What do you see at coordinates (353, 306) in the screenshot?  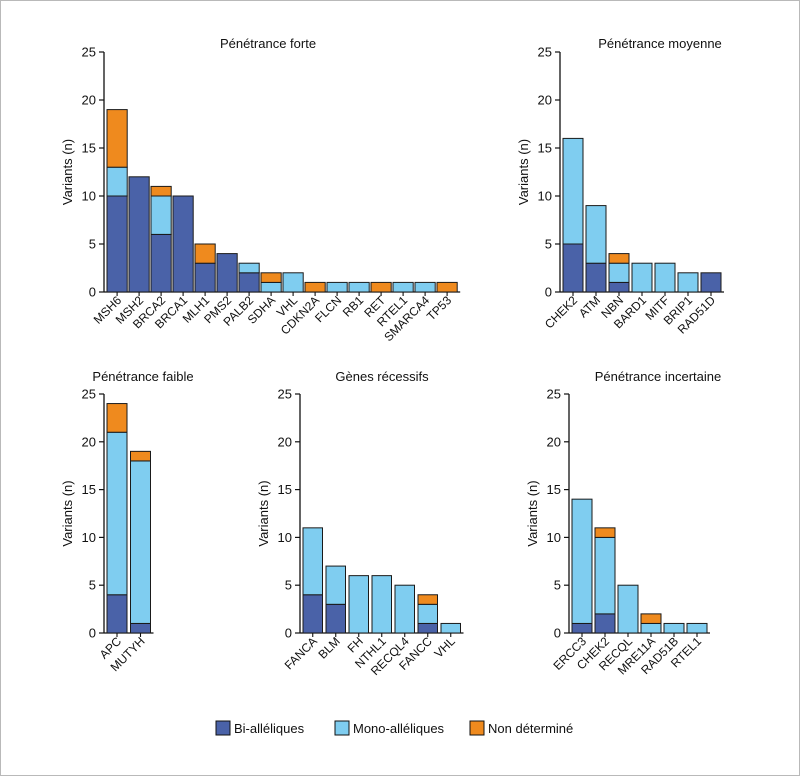 I see `category-label: RB1` at bounding box center [353, 306].